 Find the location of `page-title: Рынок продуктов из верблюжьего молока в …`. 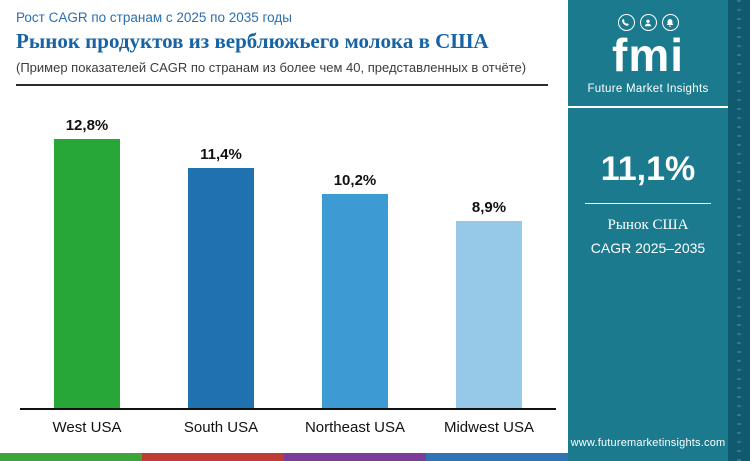

page-title: Рынок продуктов из верблюжьего молока в … is located at coordinates (252, 41).